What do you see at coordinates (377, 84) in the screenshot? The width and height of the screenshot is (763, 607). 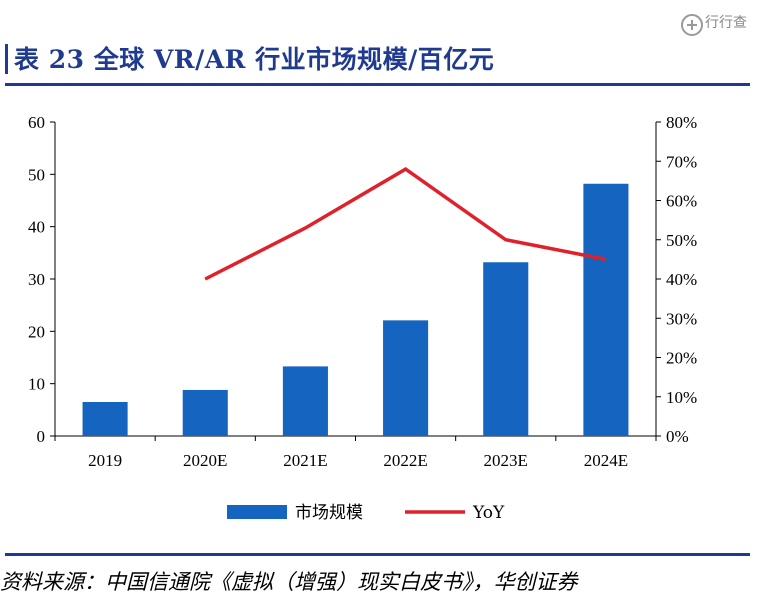 I see `title-rule` at bounding box center [377, 84].